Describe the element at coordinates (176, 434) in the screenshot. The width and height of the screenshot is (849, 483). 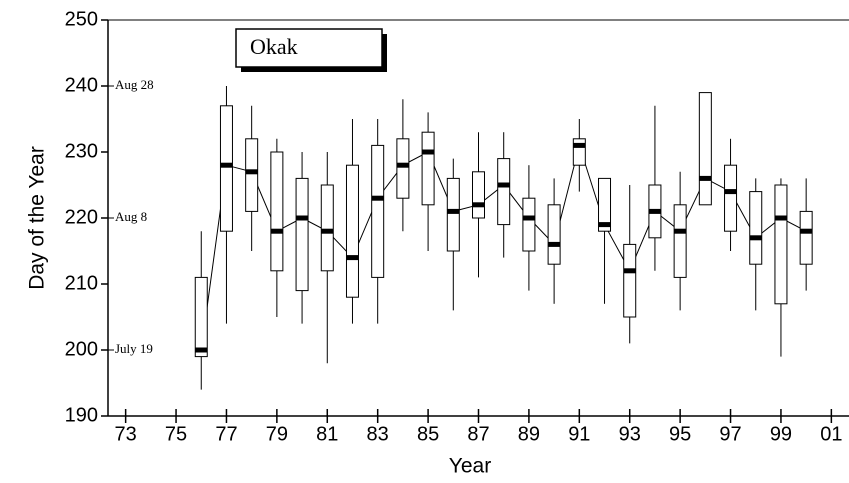
I see `x-tick-label: 75` at that location.